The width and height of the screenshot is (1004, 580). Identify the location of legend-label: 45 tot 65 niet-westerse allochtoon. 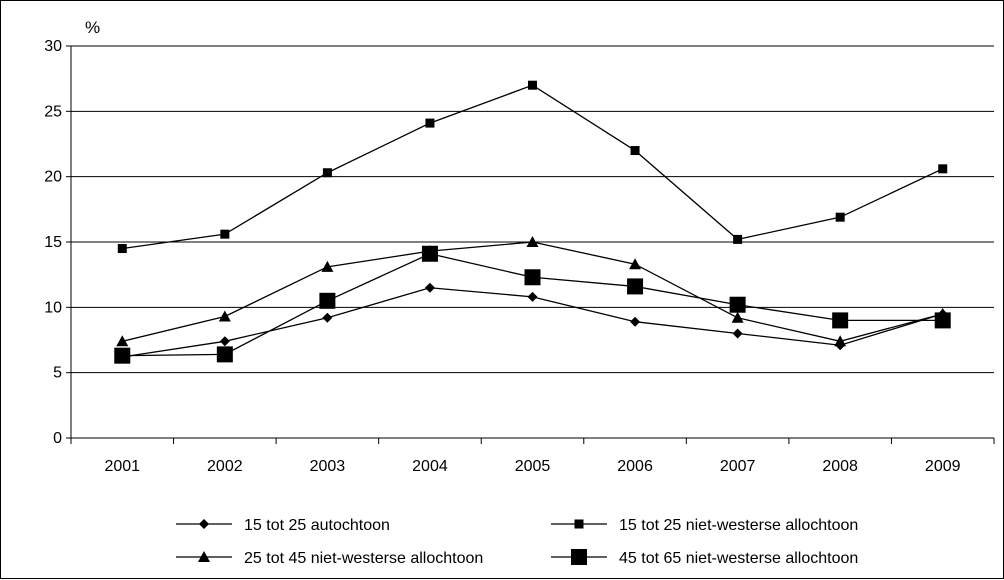
(738, 558).